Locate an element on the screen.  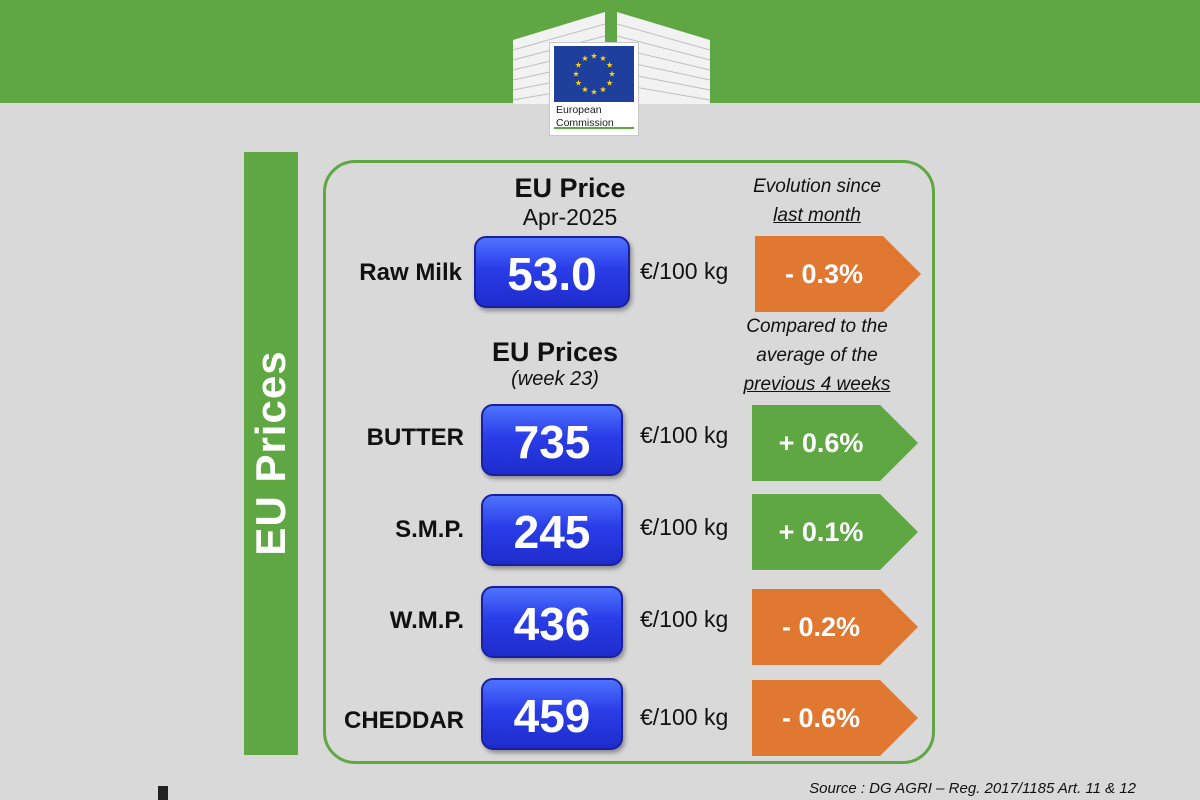
price-box-butter: 735 is located at coordinates (552, 440).